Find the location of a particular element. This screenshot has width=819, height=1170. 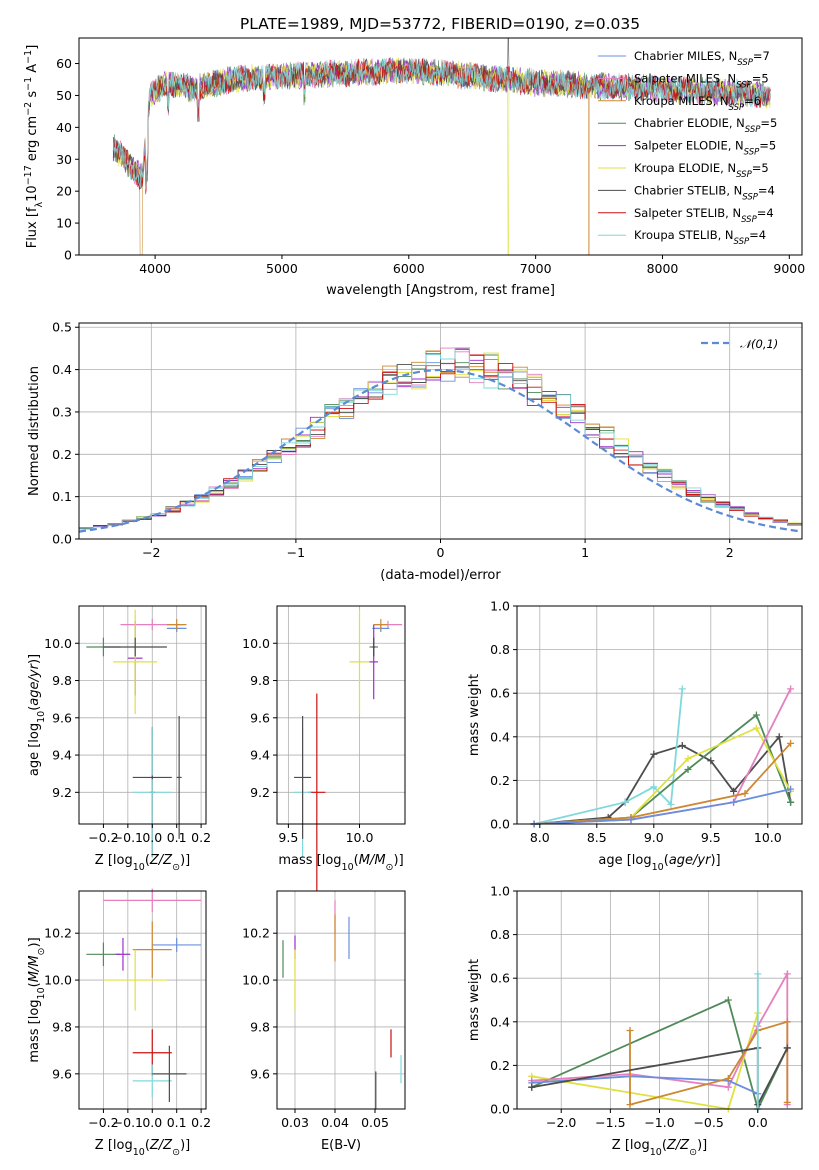

x-tick-label: 0.2 is located at coordinates (201, 1122).